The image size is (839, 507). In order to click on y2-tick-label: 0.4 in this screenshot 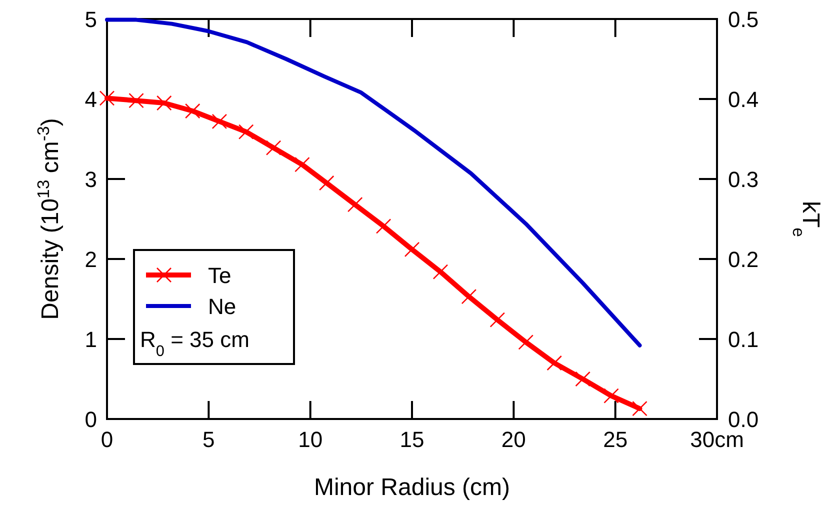, I will do `click(743, 99)`.